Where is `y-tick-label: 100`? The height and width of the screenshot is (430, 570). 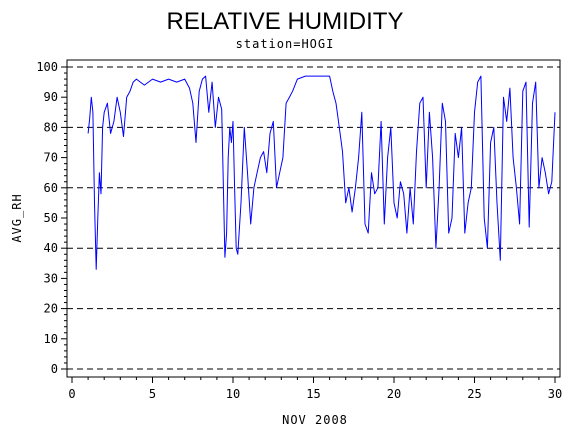
y-tick-label: 100 is located at coordinates (47, 67).